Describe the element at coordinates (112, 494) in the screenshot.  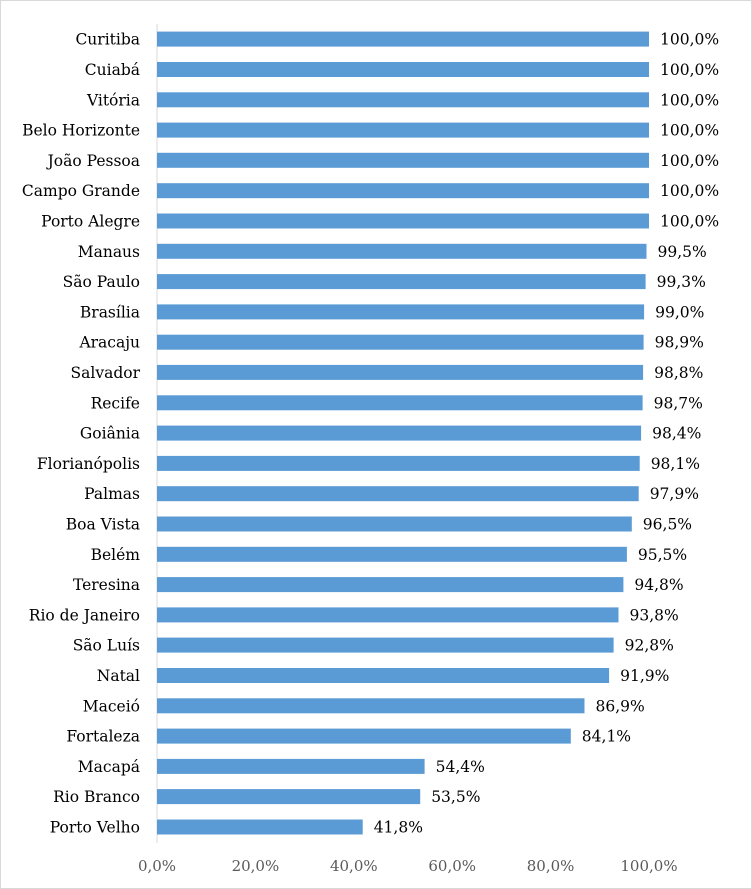
I see `category-label: Palmas` at that location.